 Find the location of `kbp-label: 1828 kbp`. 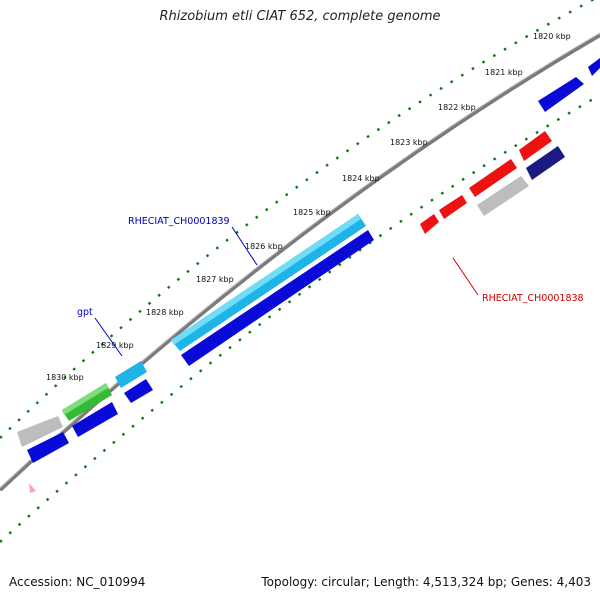

kbp-label: 1828 kbp is located at coordinates (165, 312).